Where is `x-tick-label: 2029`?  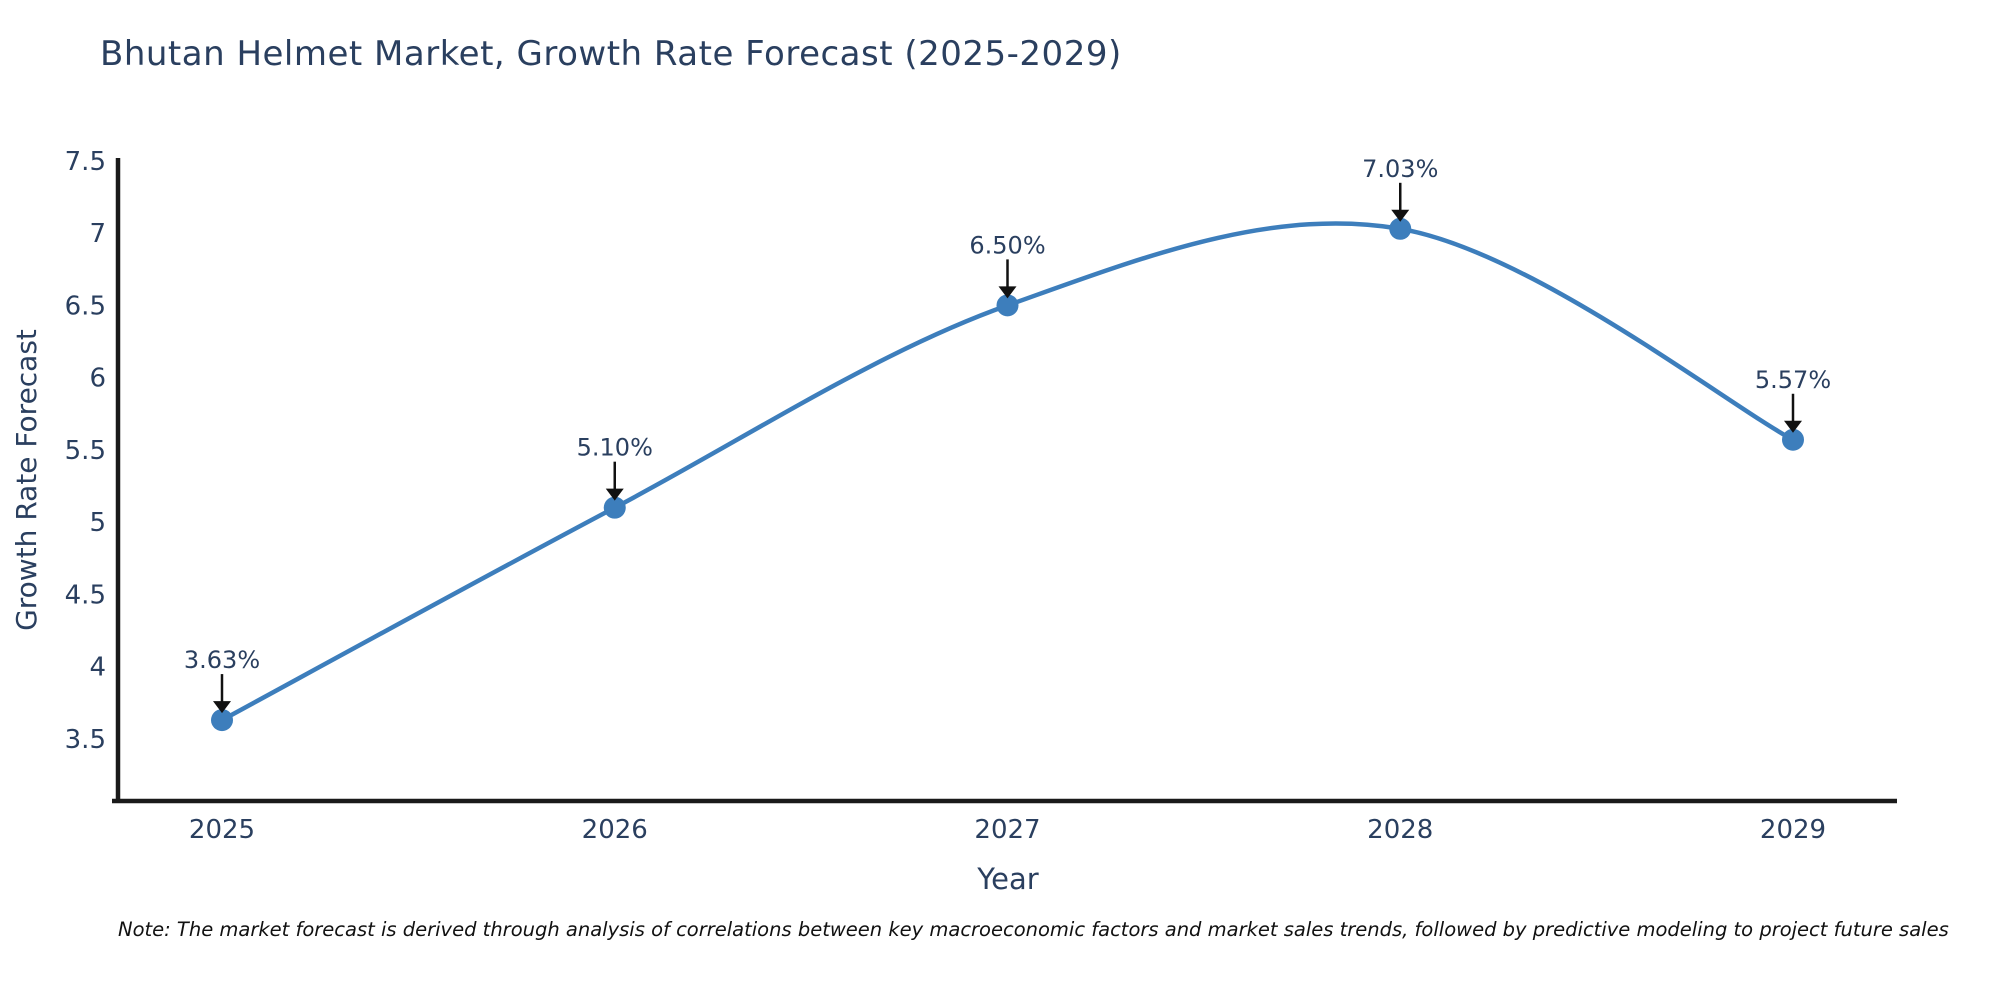
x-tick-label: 2029 is located at coordinates (1793, 830).